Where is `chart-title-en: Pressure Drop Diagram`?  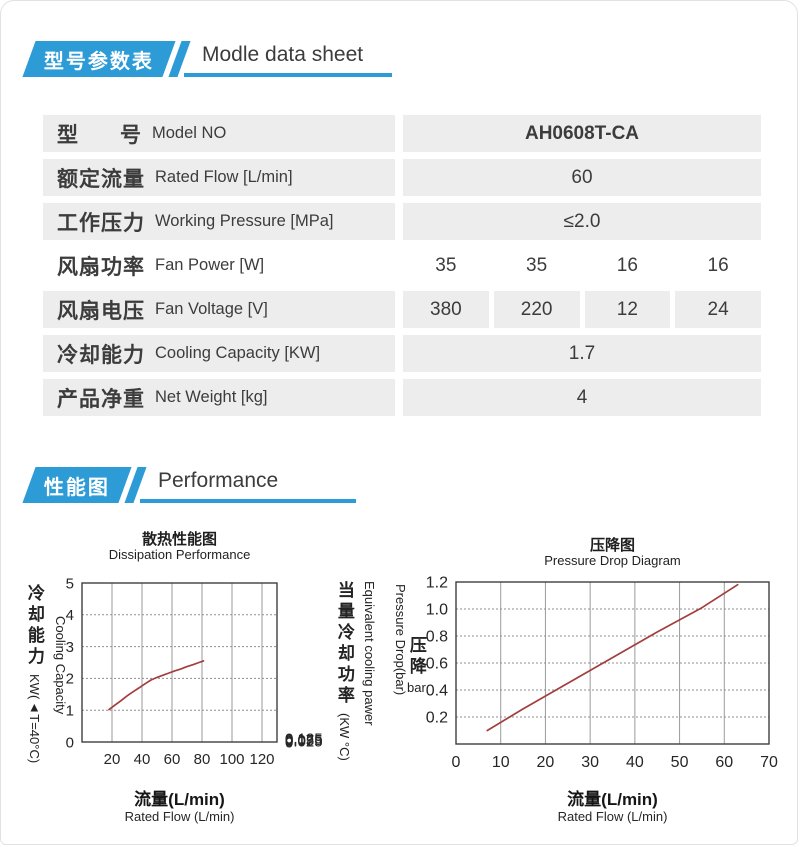
chart-title-en: Pressure Drop Diagram is located at coordinates (612, 560).